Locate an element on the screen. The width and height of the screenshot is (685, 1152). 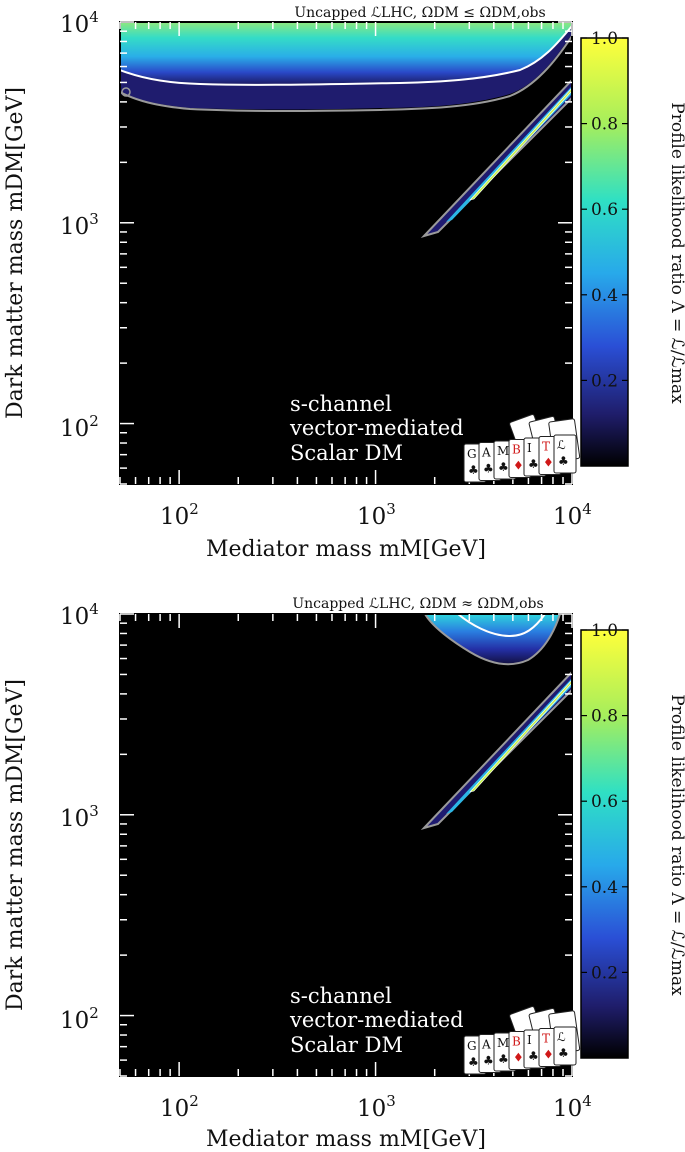
panel-1-strip-mid is located at coordinates (509, 154).